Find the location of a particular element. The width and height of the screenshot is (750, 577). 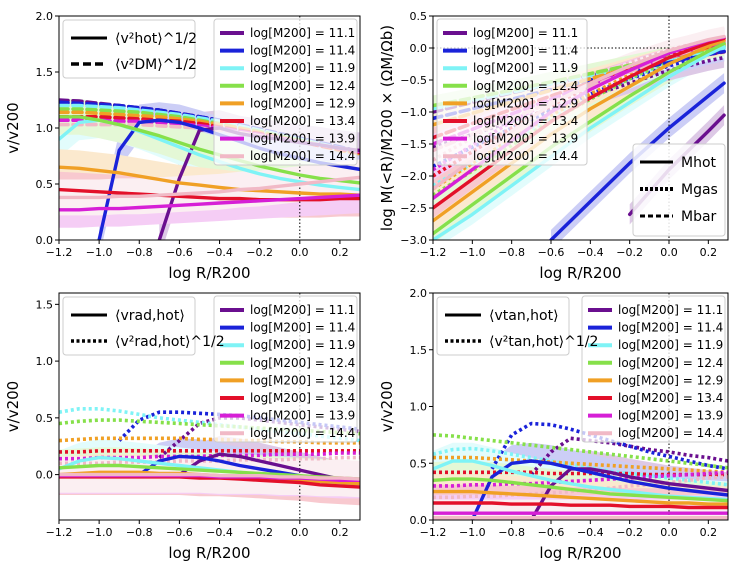

style-label-solid: Mhot is located at coordinates (699, 163).